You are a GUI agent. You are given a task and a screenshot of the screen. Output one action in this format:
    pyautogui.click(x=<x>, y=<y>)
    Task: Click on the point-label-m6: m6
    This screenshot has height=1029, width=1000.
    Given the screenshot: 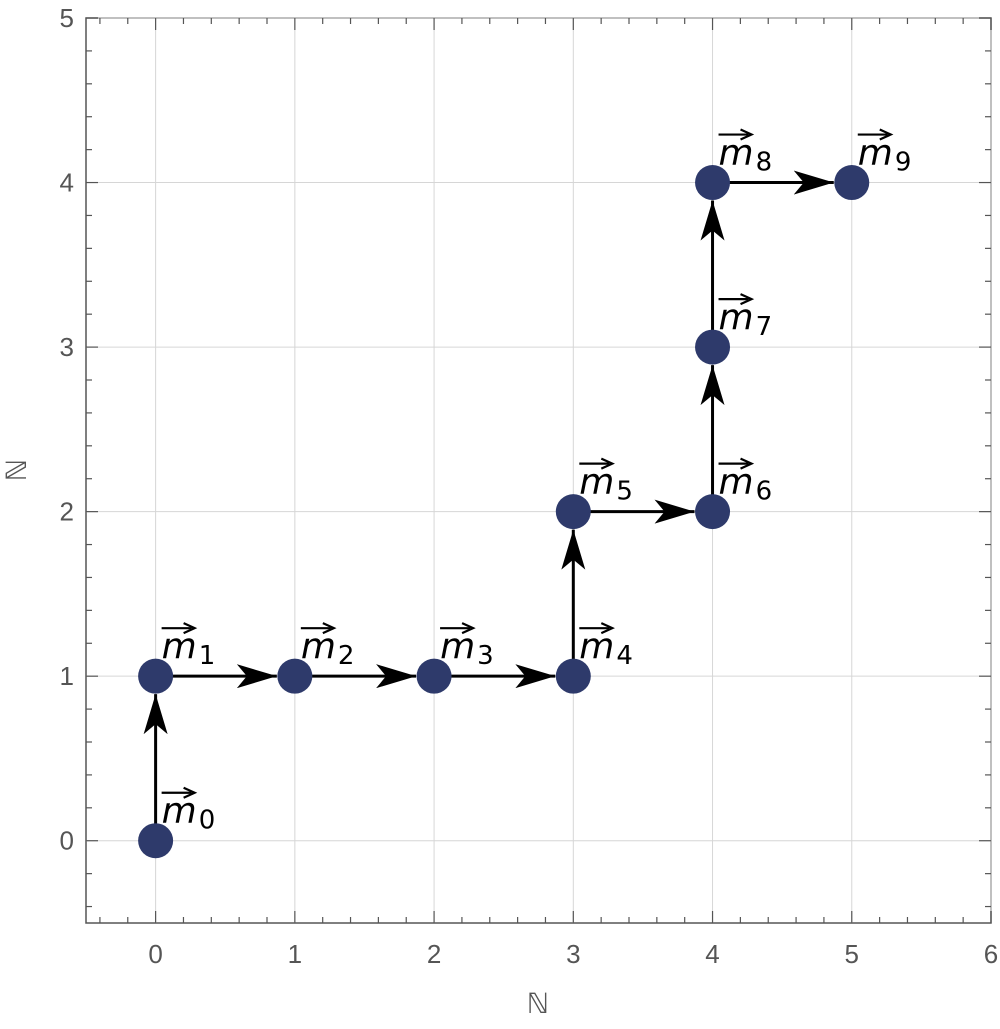 What is the action you would take?
    pyautogui.click(x=745, y=482)
    